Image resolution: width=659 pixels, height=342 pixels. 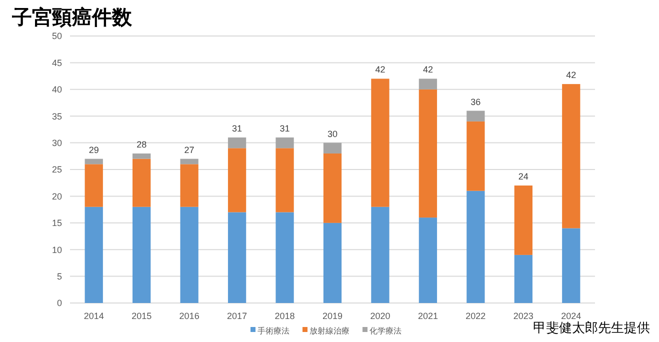 What do you see at coordinates (94, 316) in the screenshot?
I see `x-tick-label: 2014` at bounding box center [94, 316].